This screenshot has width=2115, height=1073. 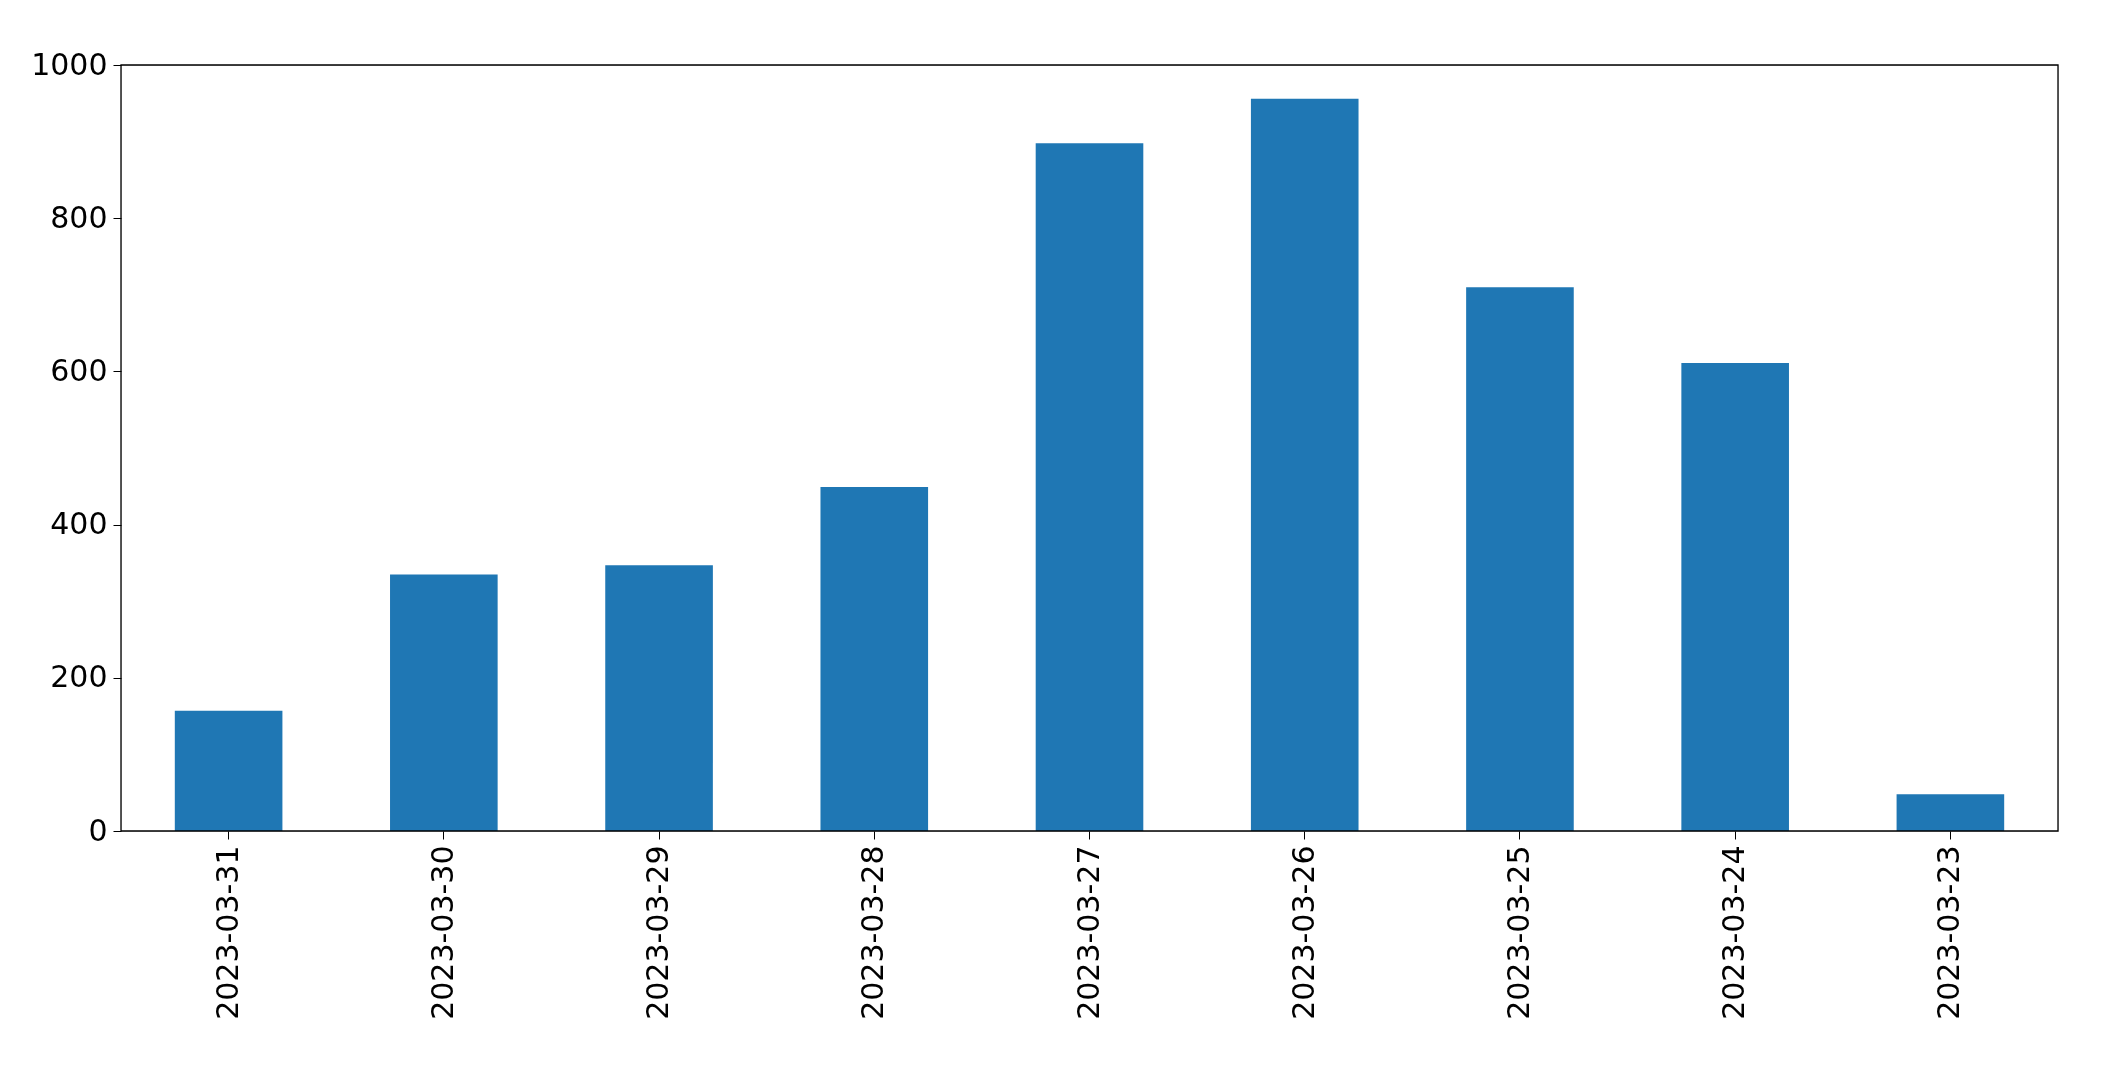 I want to click on x-tick-label: 2023-03-30, so click(x=442, y=932).